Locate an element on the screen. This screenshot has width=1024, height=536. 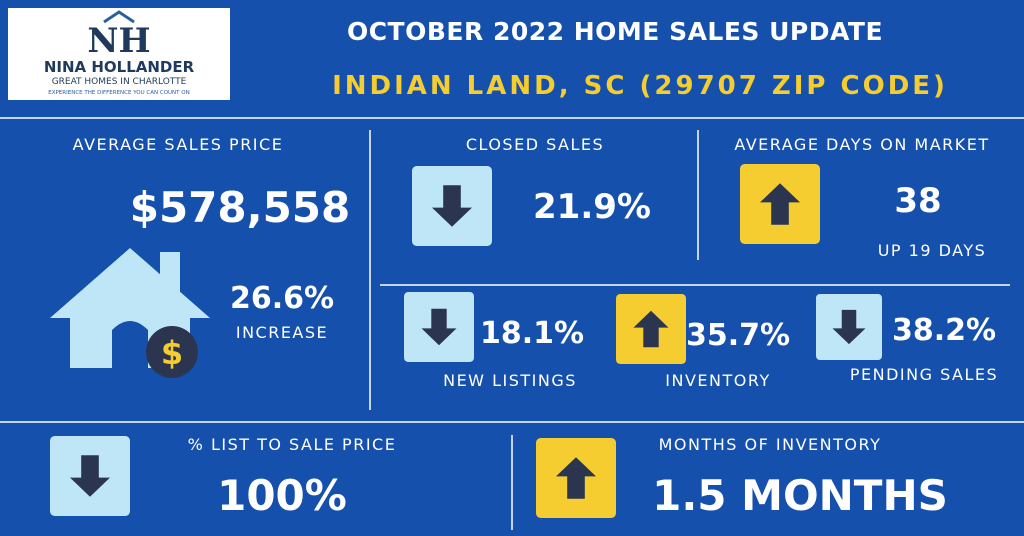
stat-value: 100% is located at coordinates (282, 495).